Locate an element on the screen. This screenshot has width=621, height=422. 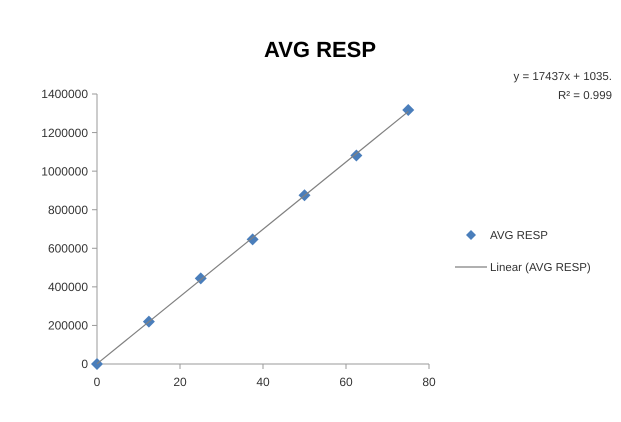
text: R² = 0.999 is located at coordinates (585, 96).